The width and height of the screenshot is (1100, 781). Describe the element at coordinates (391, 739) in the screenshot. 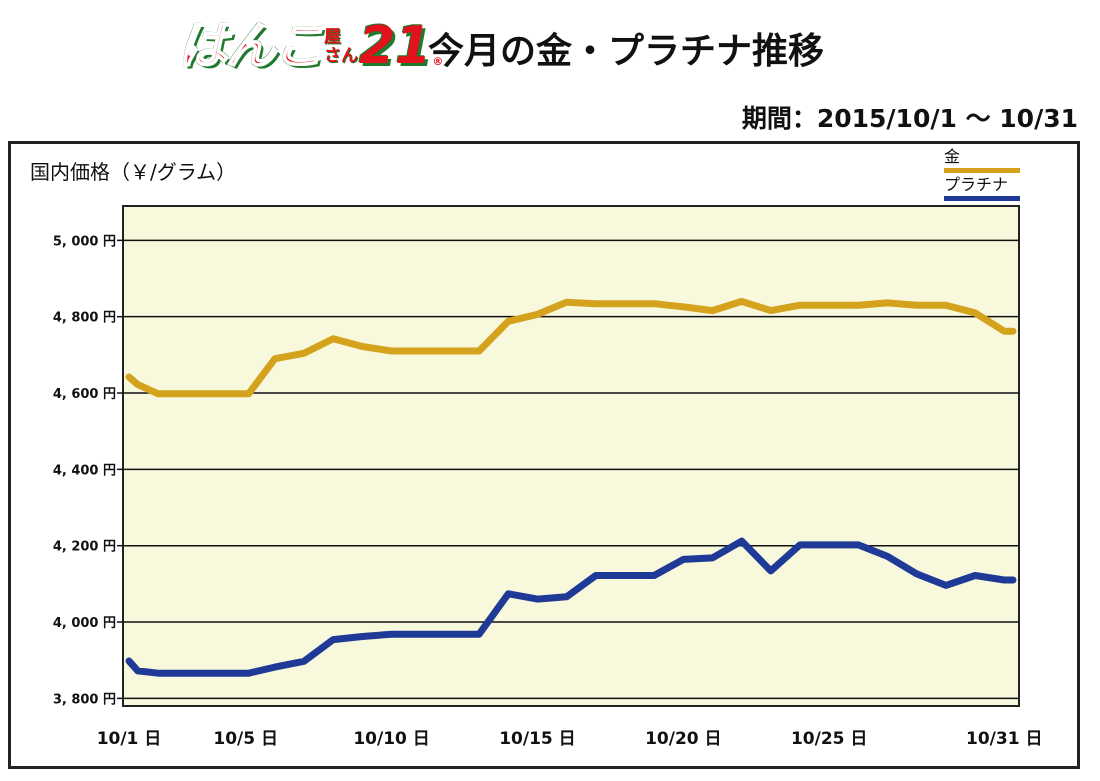

I see `x-tick-label: 10/10 日` at that location.